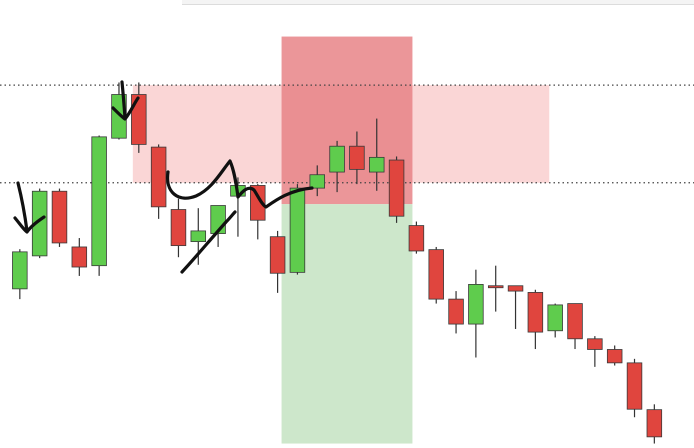  What do you see at coordinates (438, 2) in the screenshot?
I see `top-toolbar-strip` at bounding box center [438, 2].